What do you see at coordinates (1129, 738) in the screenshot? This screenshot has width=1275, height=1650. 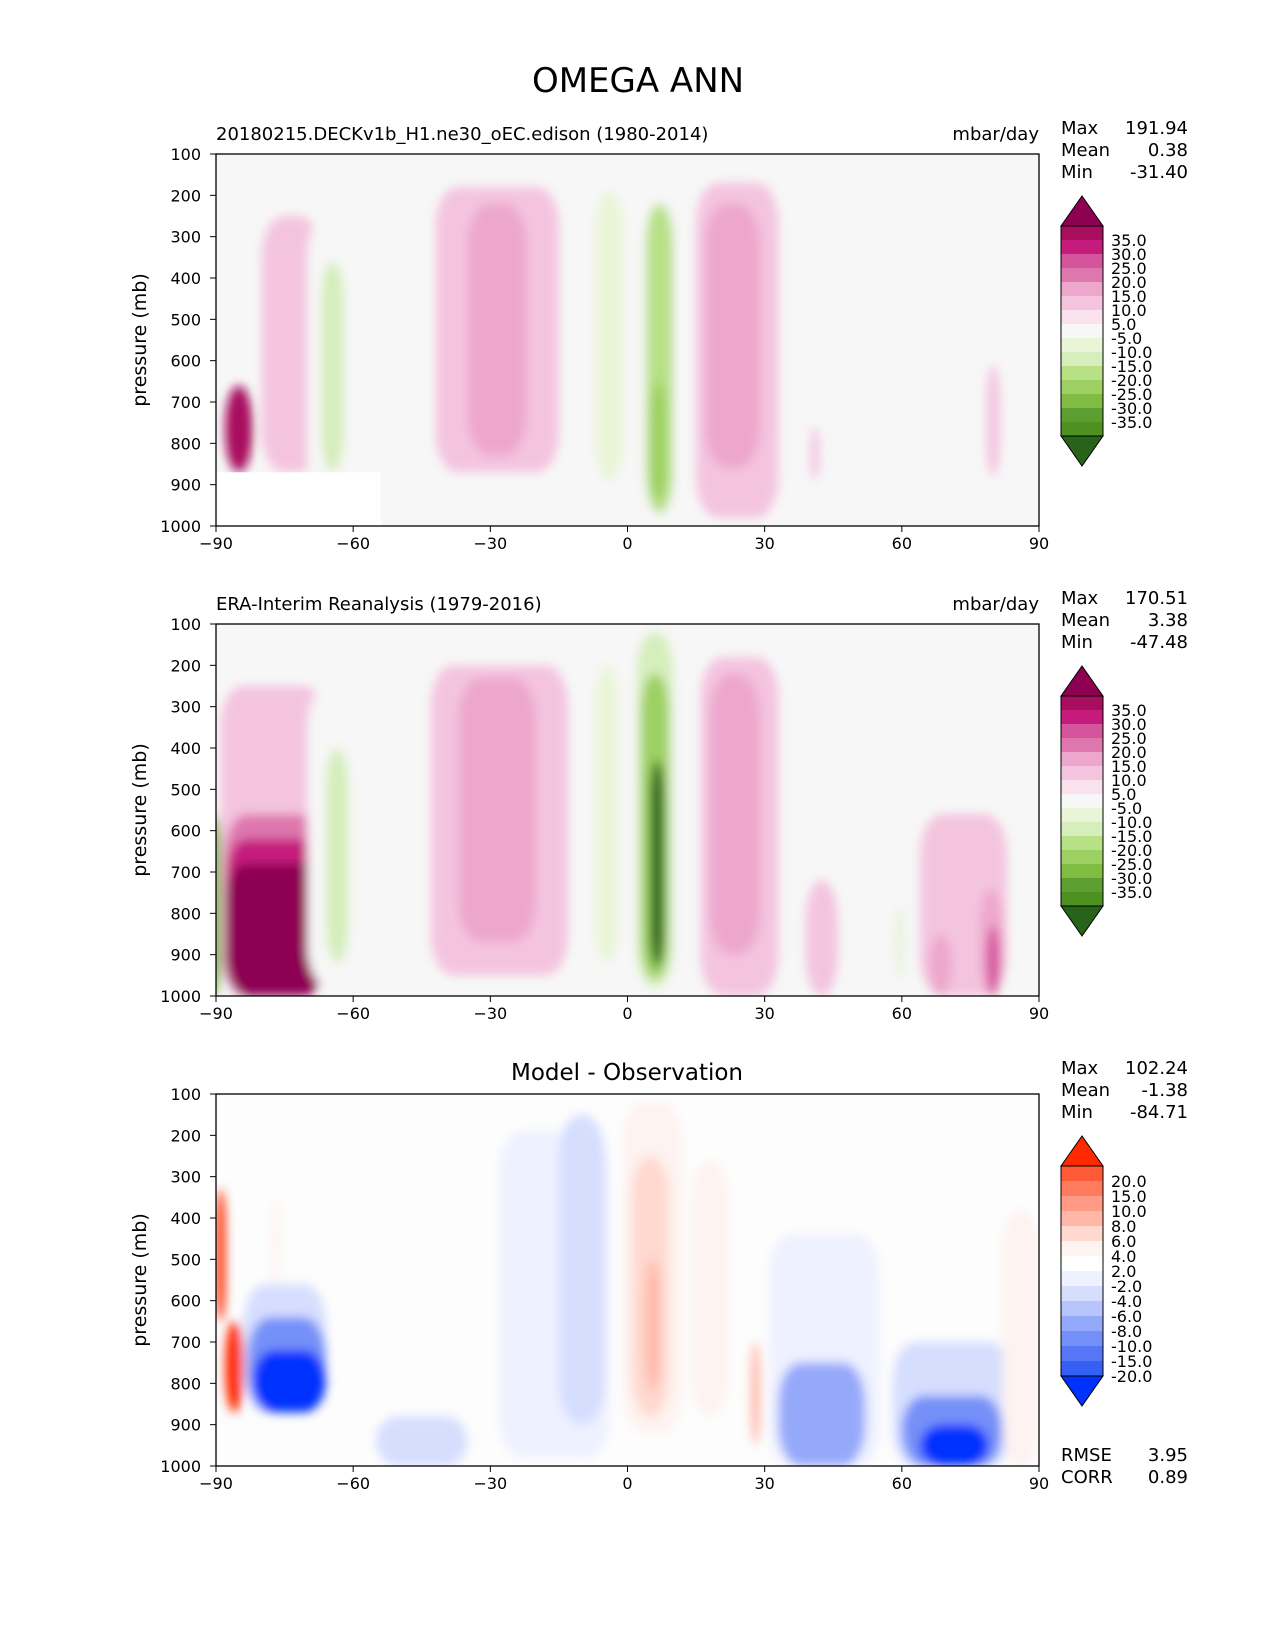 I see `colorbar-tick-label: 25.0` at bounding box center [1129, 738].